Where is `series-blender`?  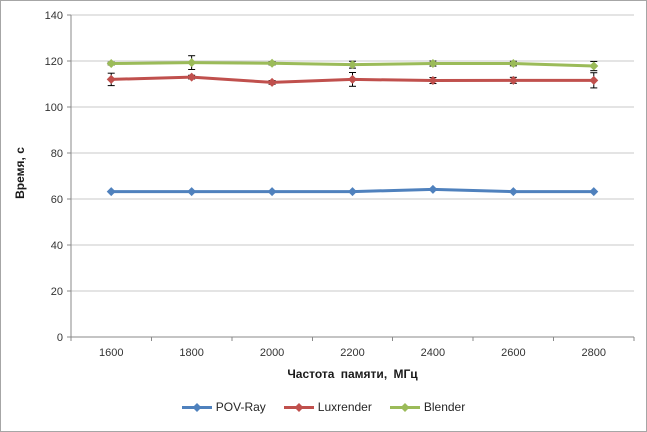
series-blender is located at coordinates (352, 63).